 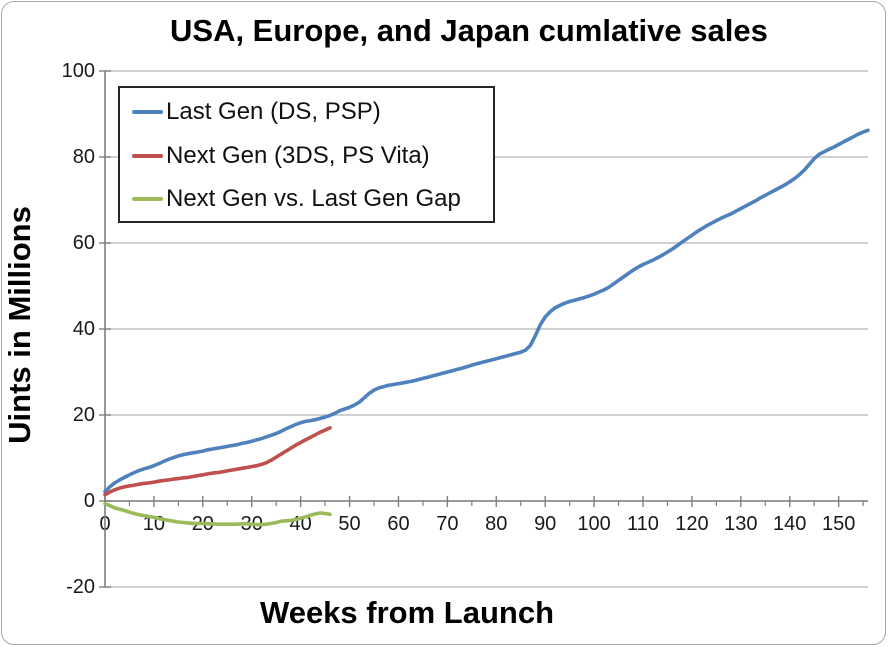 I want to click on x-tick-label-40: 40, so click(x=300, y=524).